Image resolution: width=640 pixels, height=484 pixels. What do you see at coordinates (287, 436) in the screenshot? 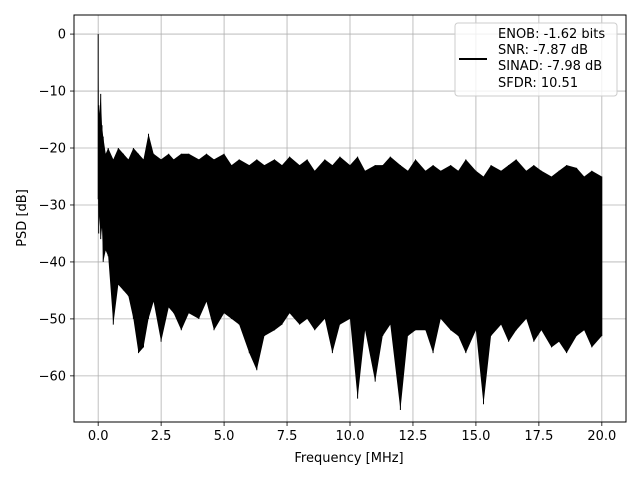
I see `x-tick-label: 7.5` at bounding box center [287, 436].